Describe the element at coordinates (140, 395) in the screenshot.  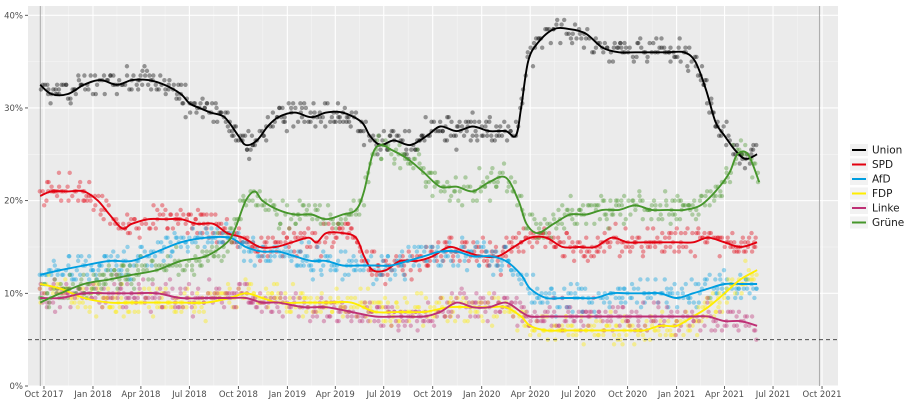
I see `x-tick-label: Apr 2018` at that location.